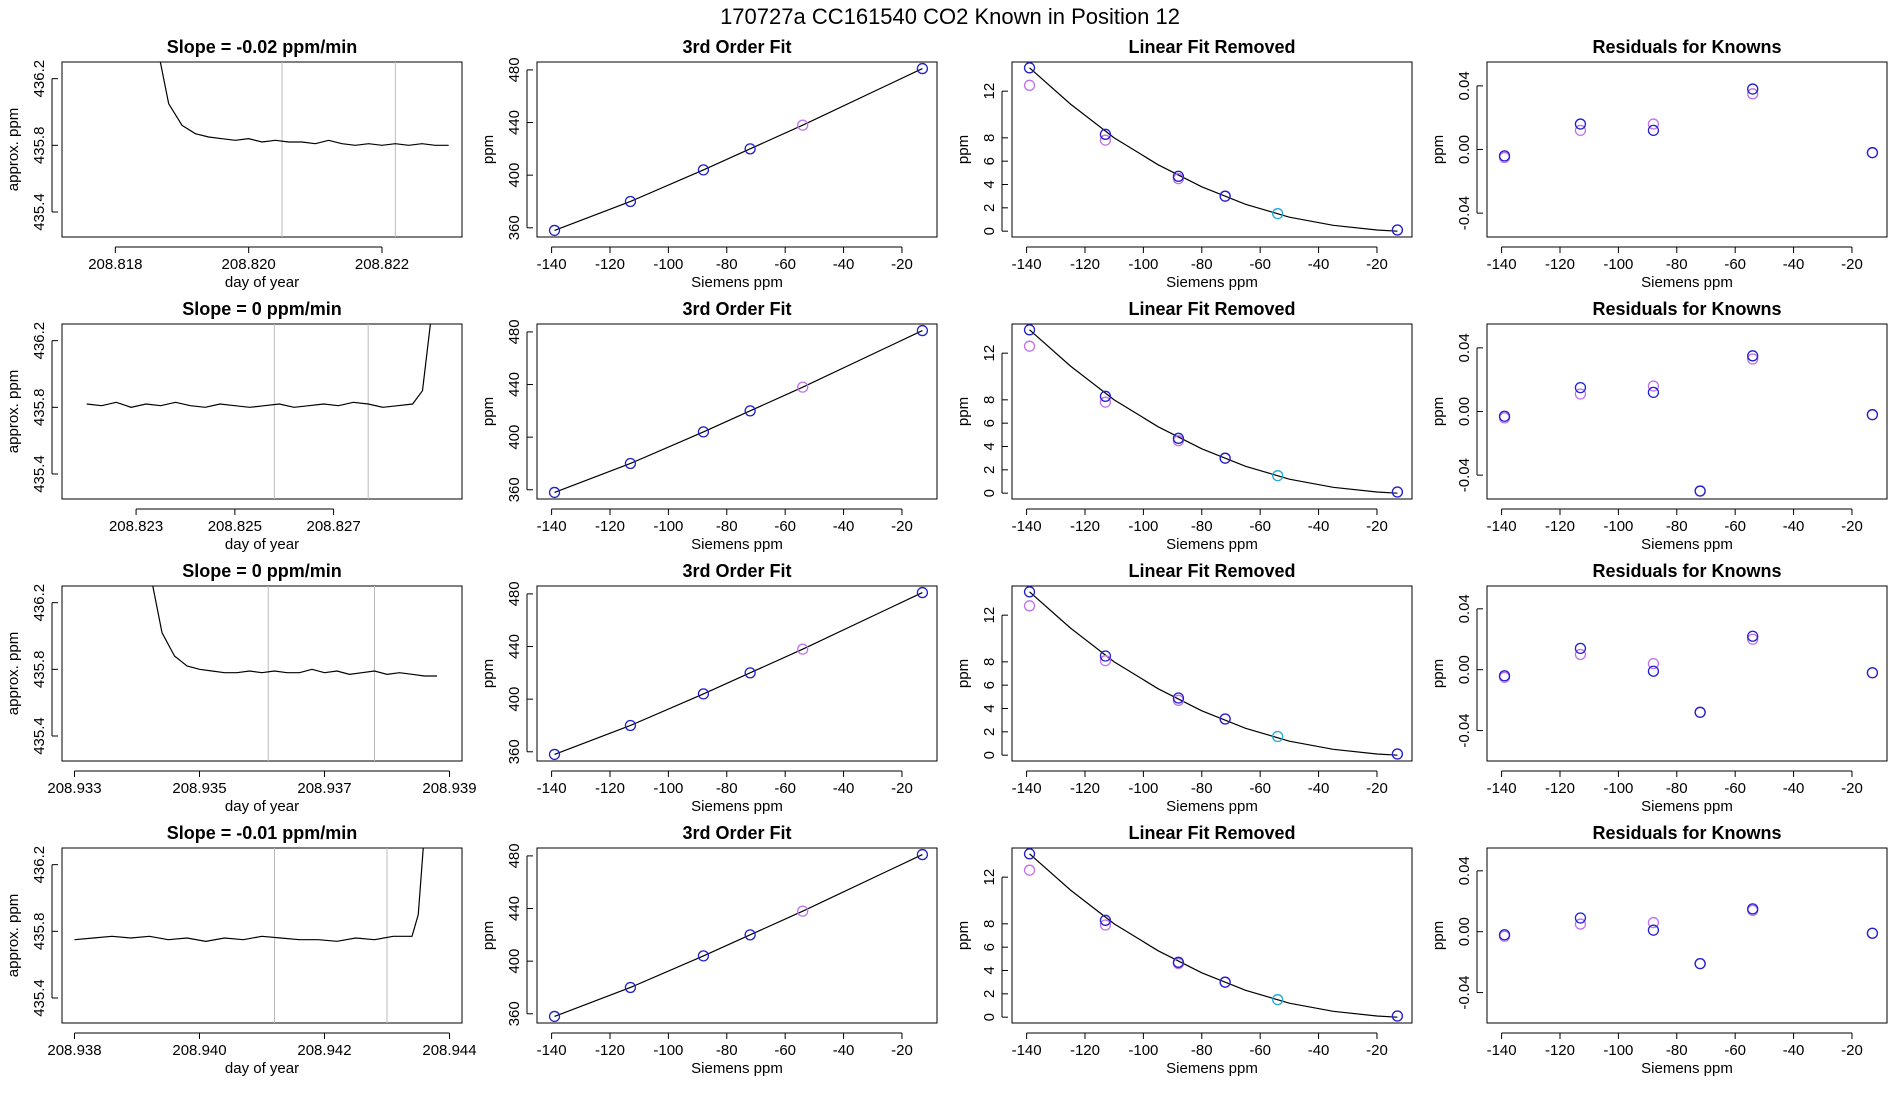 The width and height of the screenshot is (1900, 1100). I want to click on panel-title: Residuals for Knowns, so click(1686, 833).